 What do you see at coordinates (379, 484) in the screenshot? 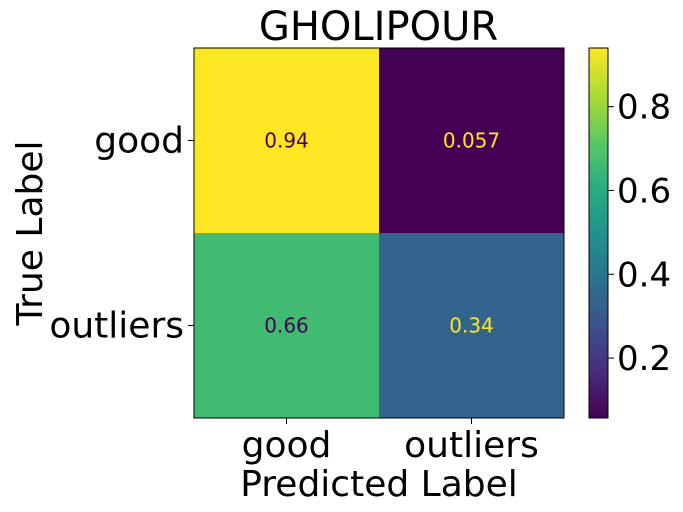
I see `x-axis-label: Predicted Label` at bounding box center [379, 484].